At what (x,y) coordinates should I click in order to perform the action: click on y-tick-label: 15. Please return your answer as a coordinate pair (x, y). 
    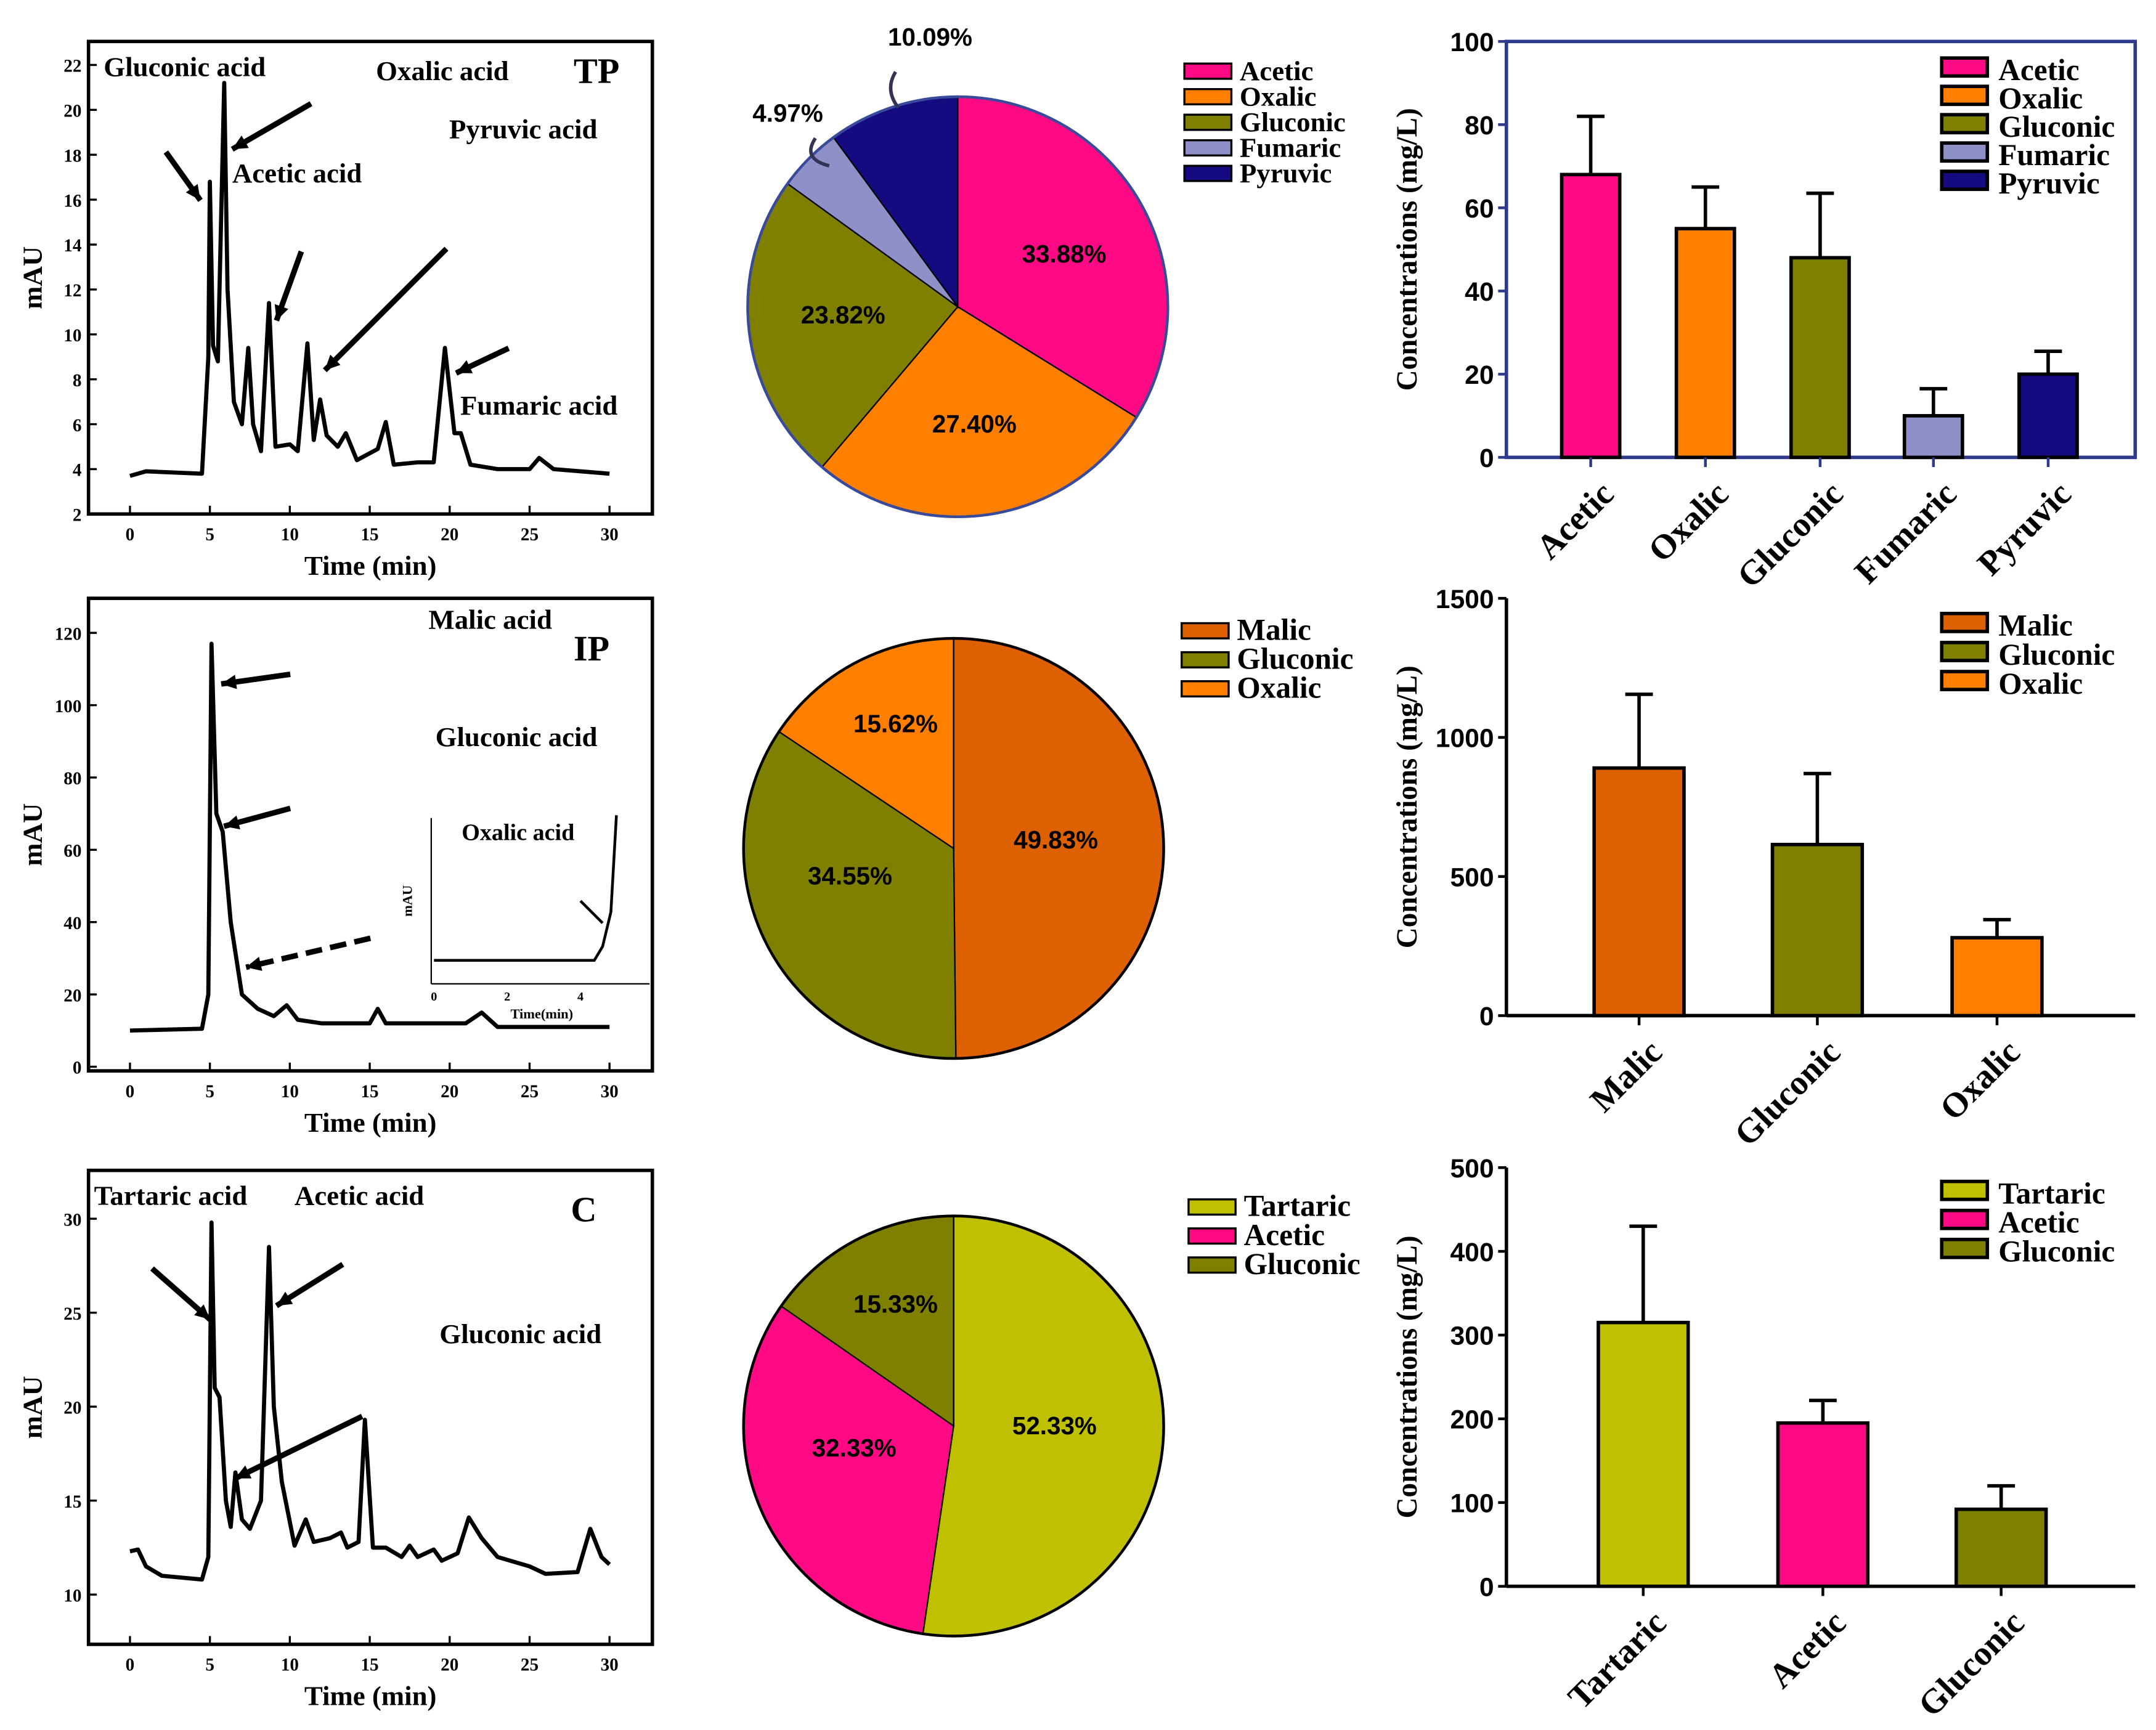
    Looking at the image, I should click on (72, 1502).